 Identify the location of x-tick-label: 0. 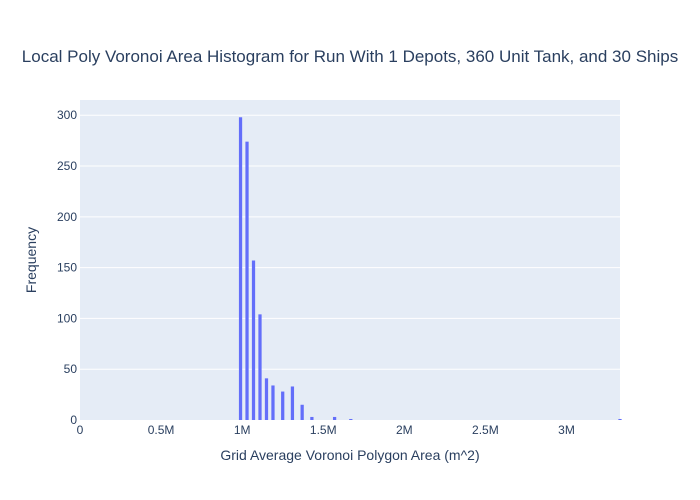
(80, 430).